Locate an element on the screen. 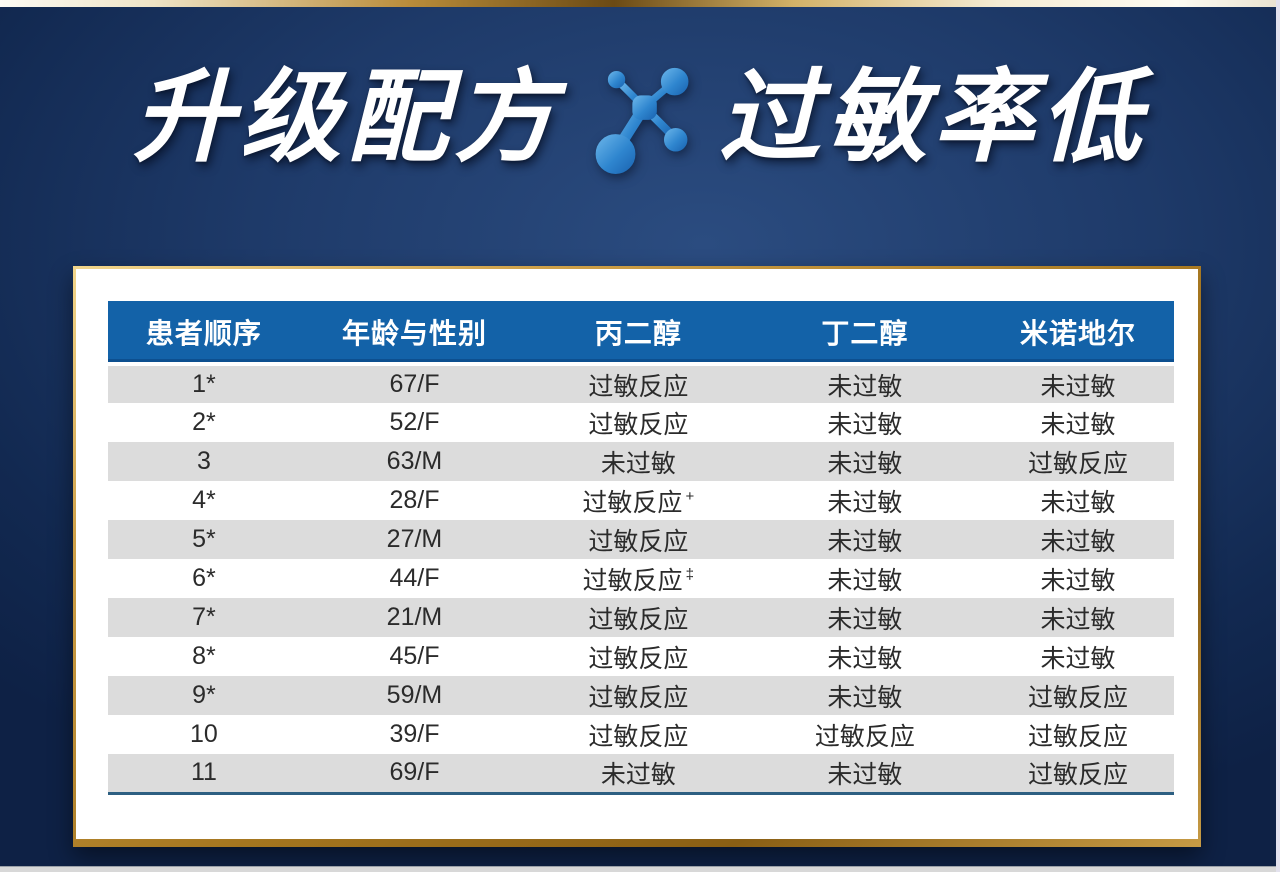  table-cell: 过敏反应 ‡ is located at coordinates (638, 580).